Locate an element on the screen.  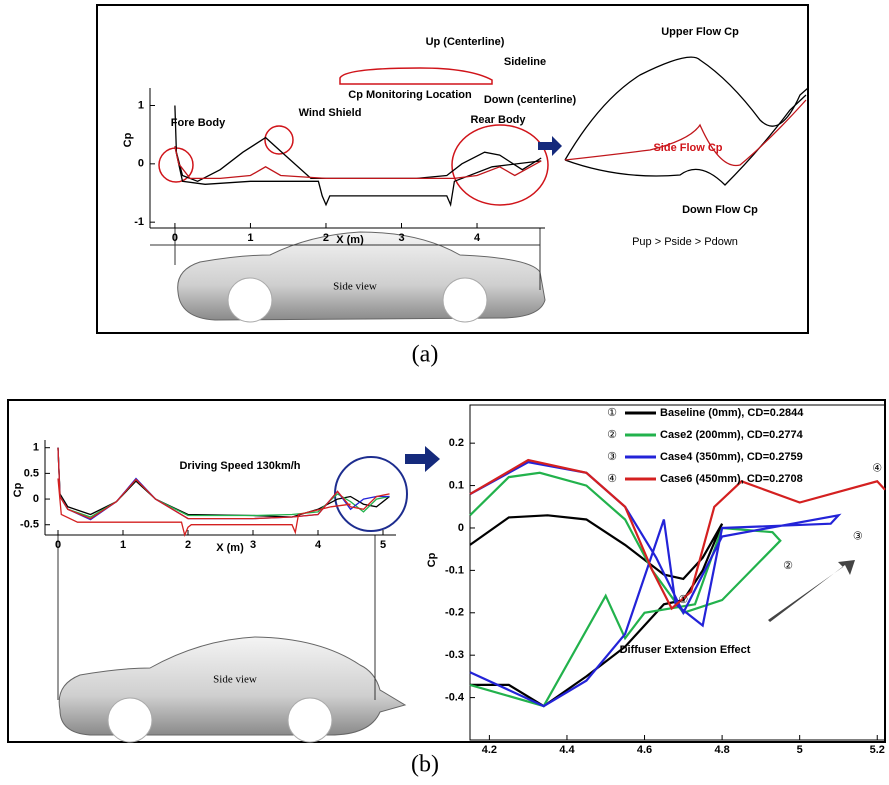
legend-marker: ④ is located at coordinates (612, 479).